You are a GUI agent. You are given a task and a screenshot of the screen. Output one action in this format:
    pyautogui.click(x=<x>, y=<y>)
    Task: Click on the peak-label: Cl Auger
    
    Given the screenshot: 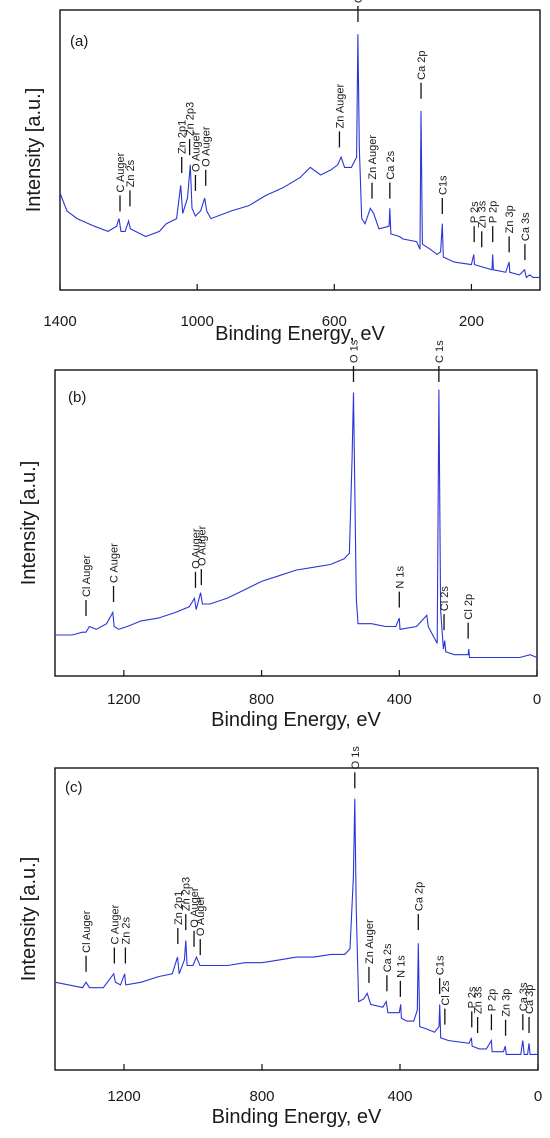 What is the action you would take?
    pyautogui.click(x=87, y=576)
    